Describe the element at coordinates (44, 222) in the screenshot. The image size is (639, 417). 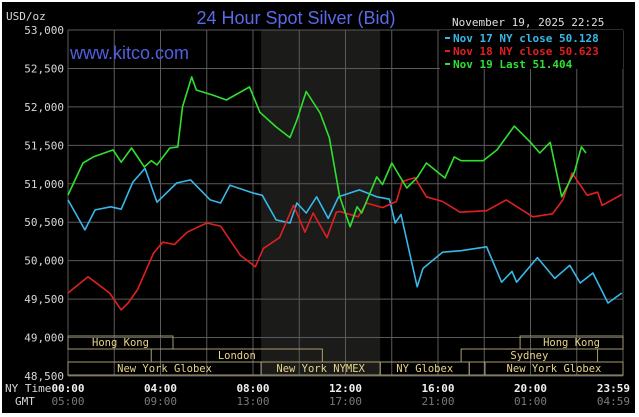
I see `y-tick-label: 50,500` at that location.